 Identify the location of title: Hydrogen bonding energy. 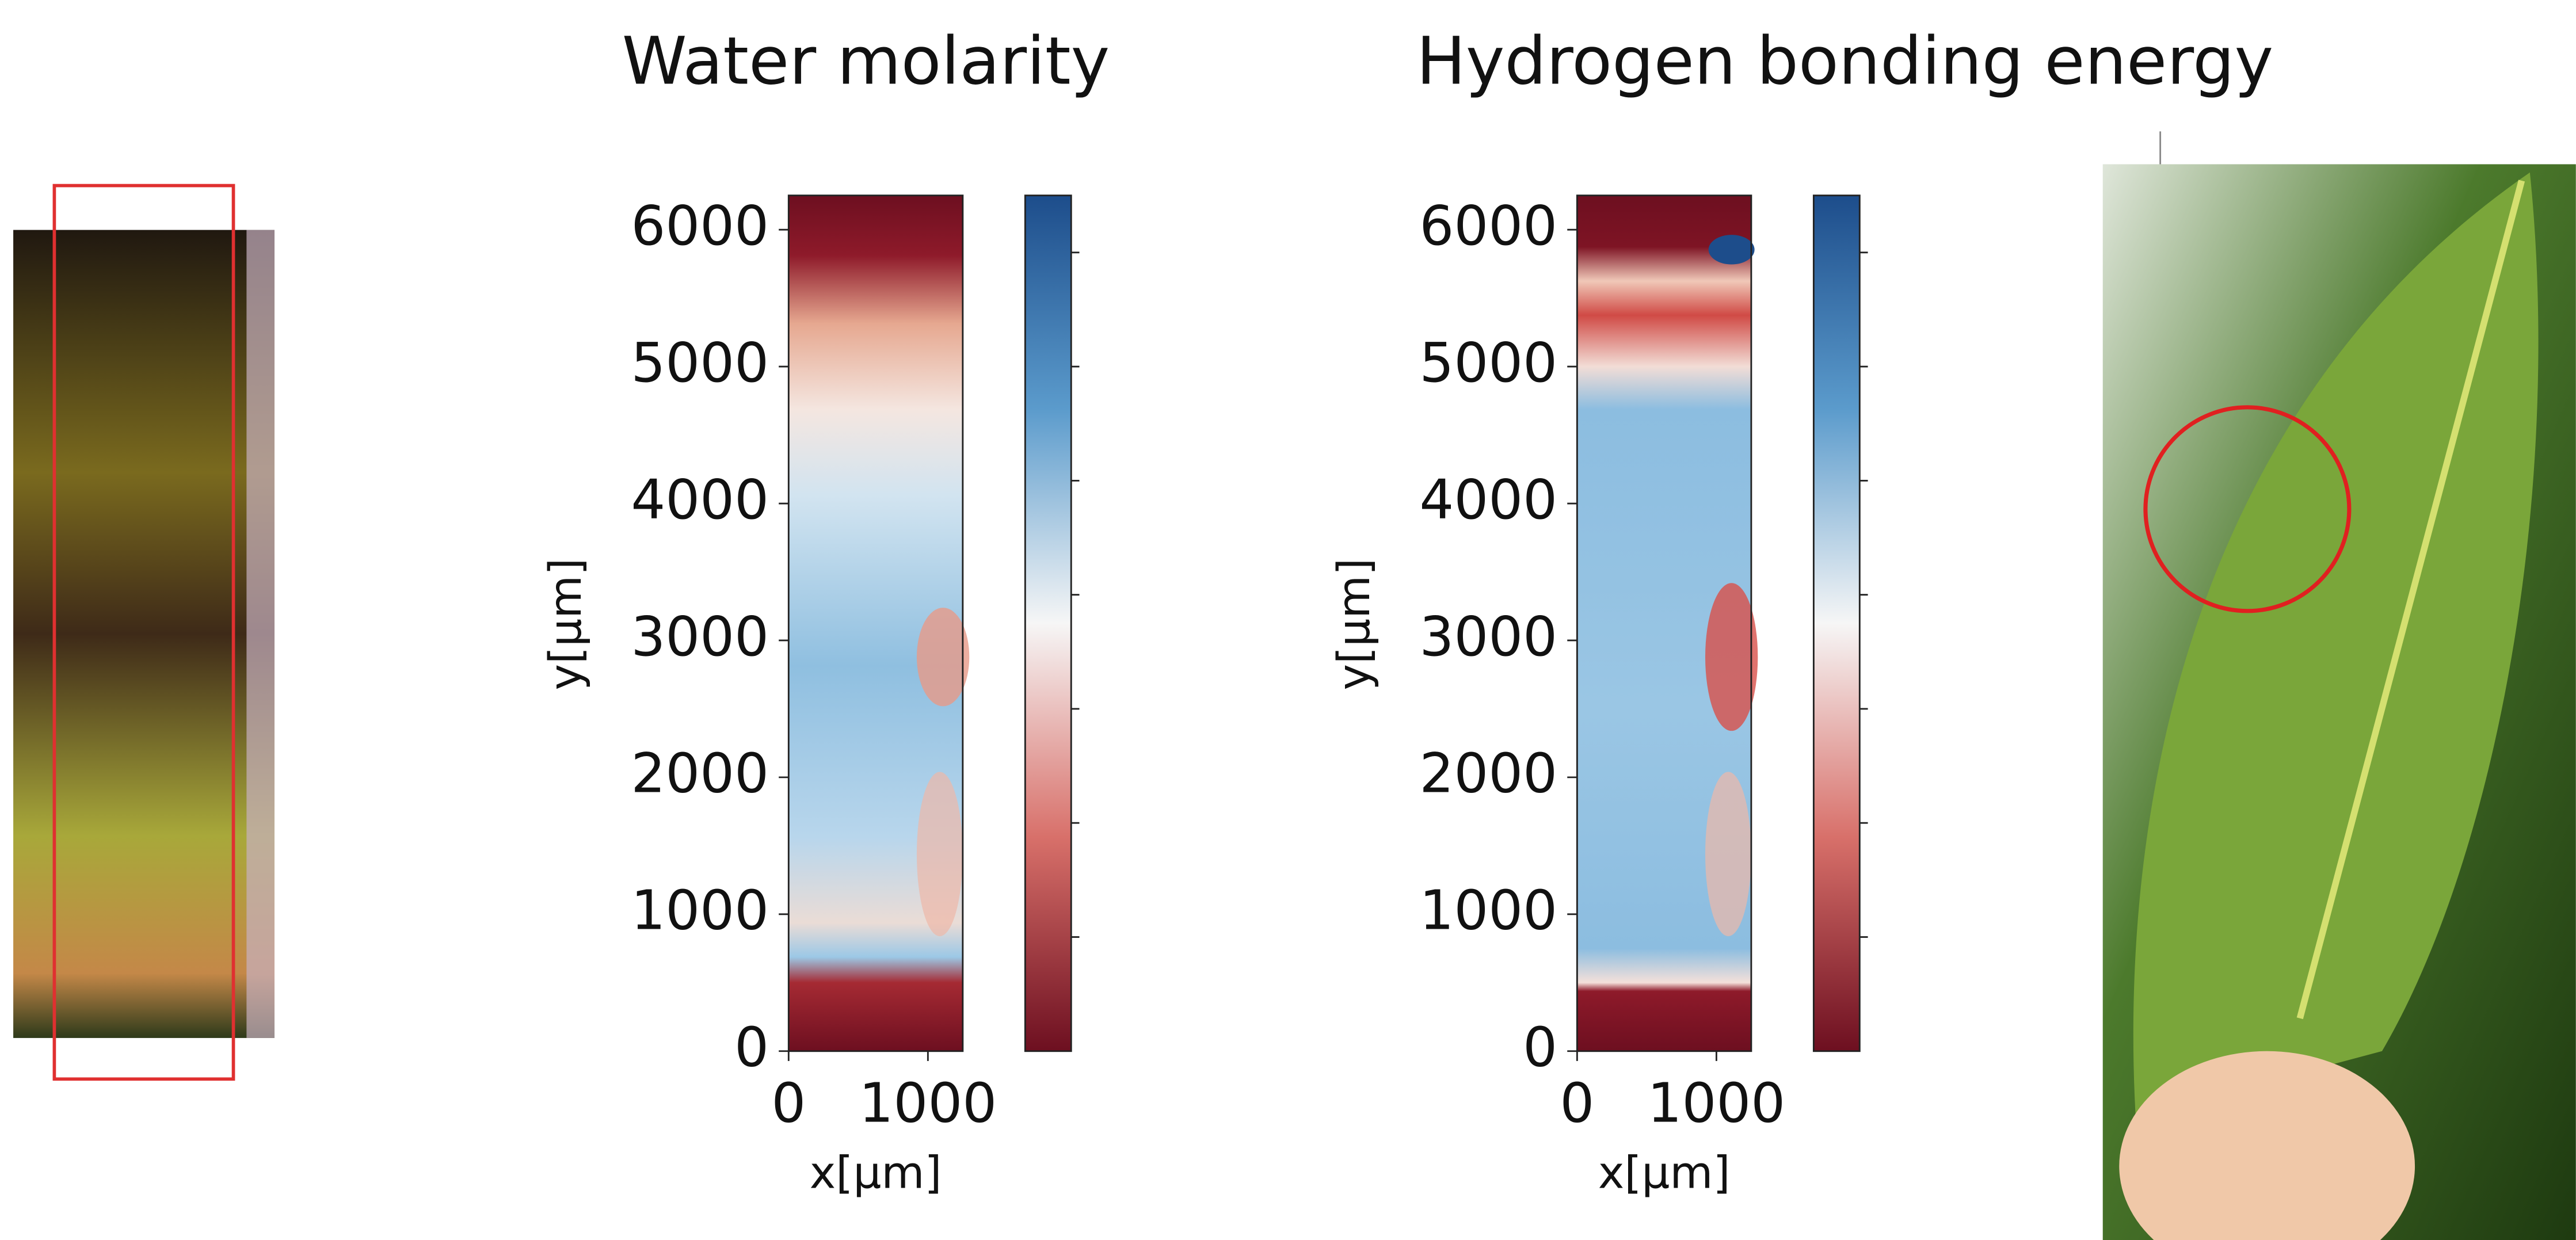
(1844, 60).